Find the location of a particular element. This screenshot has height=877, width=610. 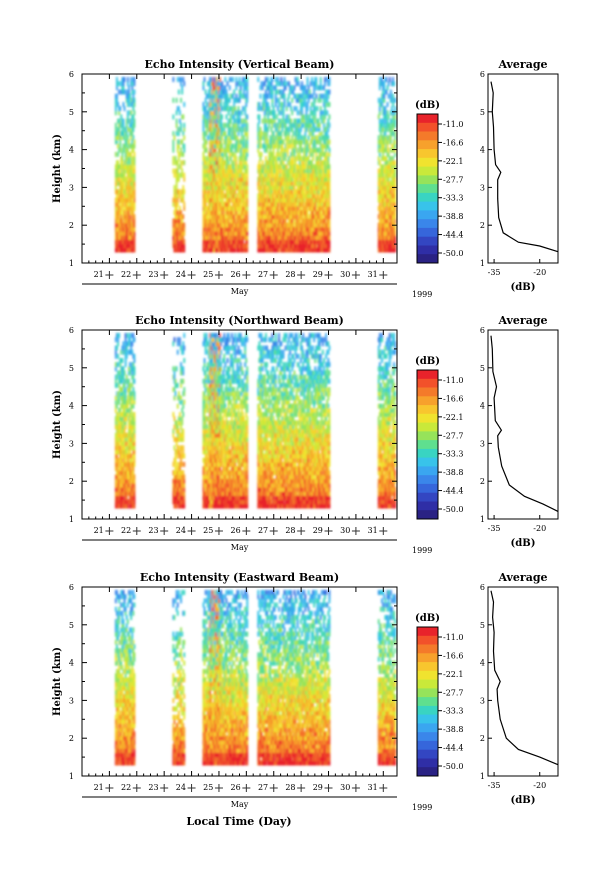

heatmap is located at coordinates (255, 421).